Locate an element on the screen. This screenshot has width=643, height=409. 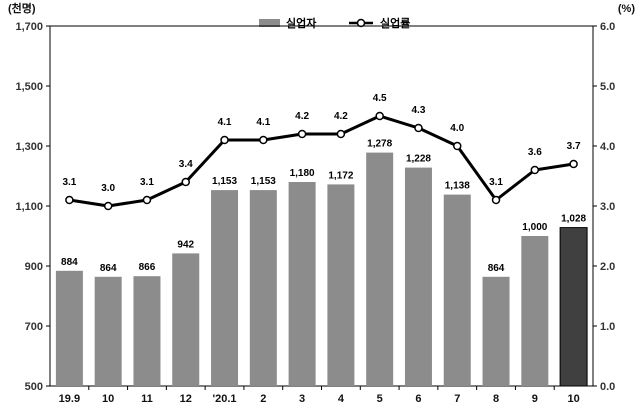
bar-value-label: 1,172 is located at coordinates (340, 175).